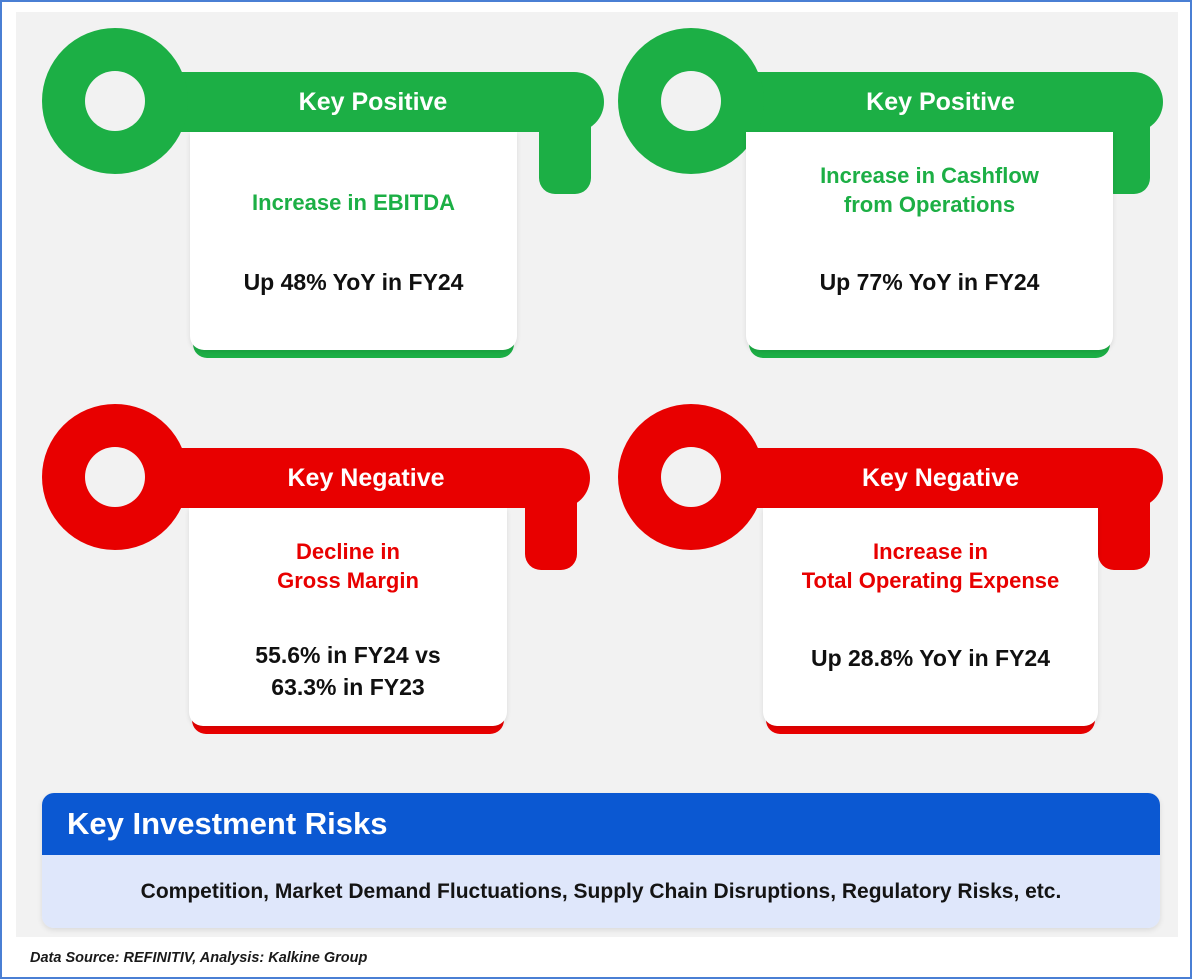 The width and height of the screenshot is (1192, 979). I want to click on card-headline: Increase in Total Operating Expense, so click(931, 566).